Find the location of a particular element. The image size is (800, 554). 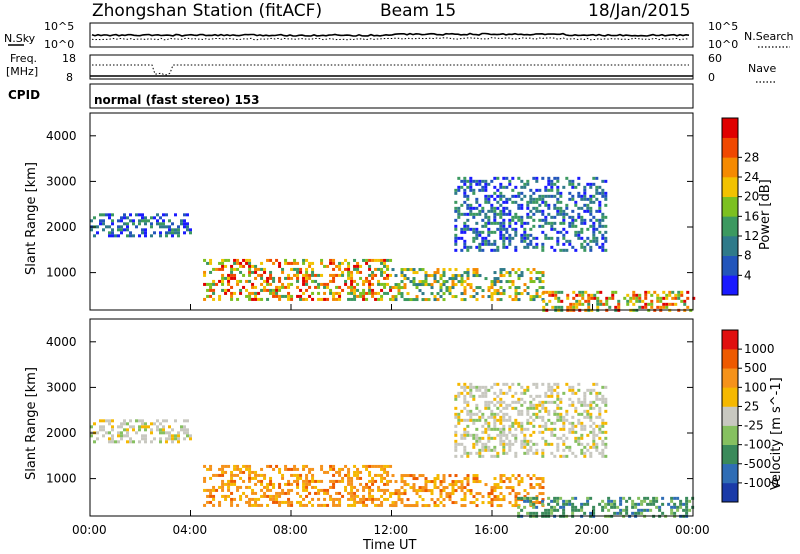

colorbar-swatch is located at coordinates (730, 492).